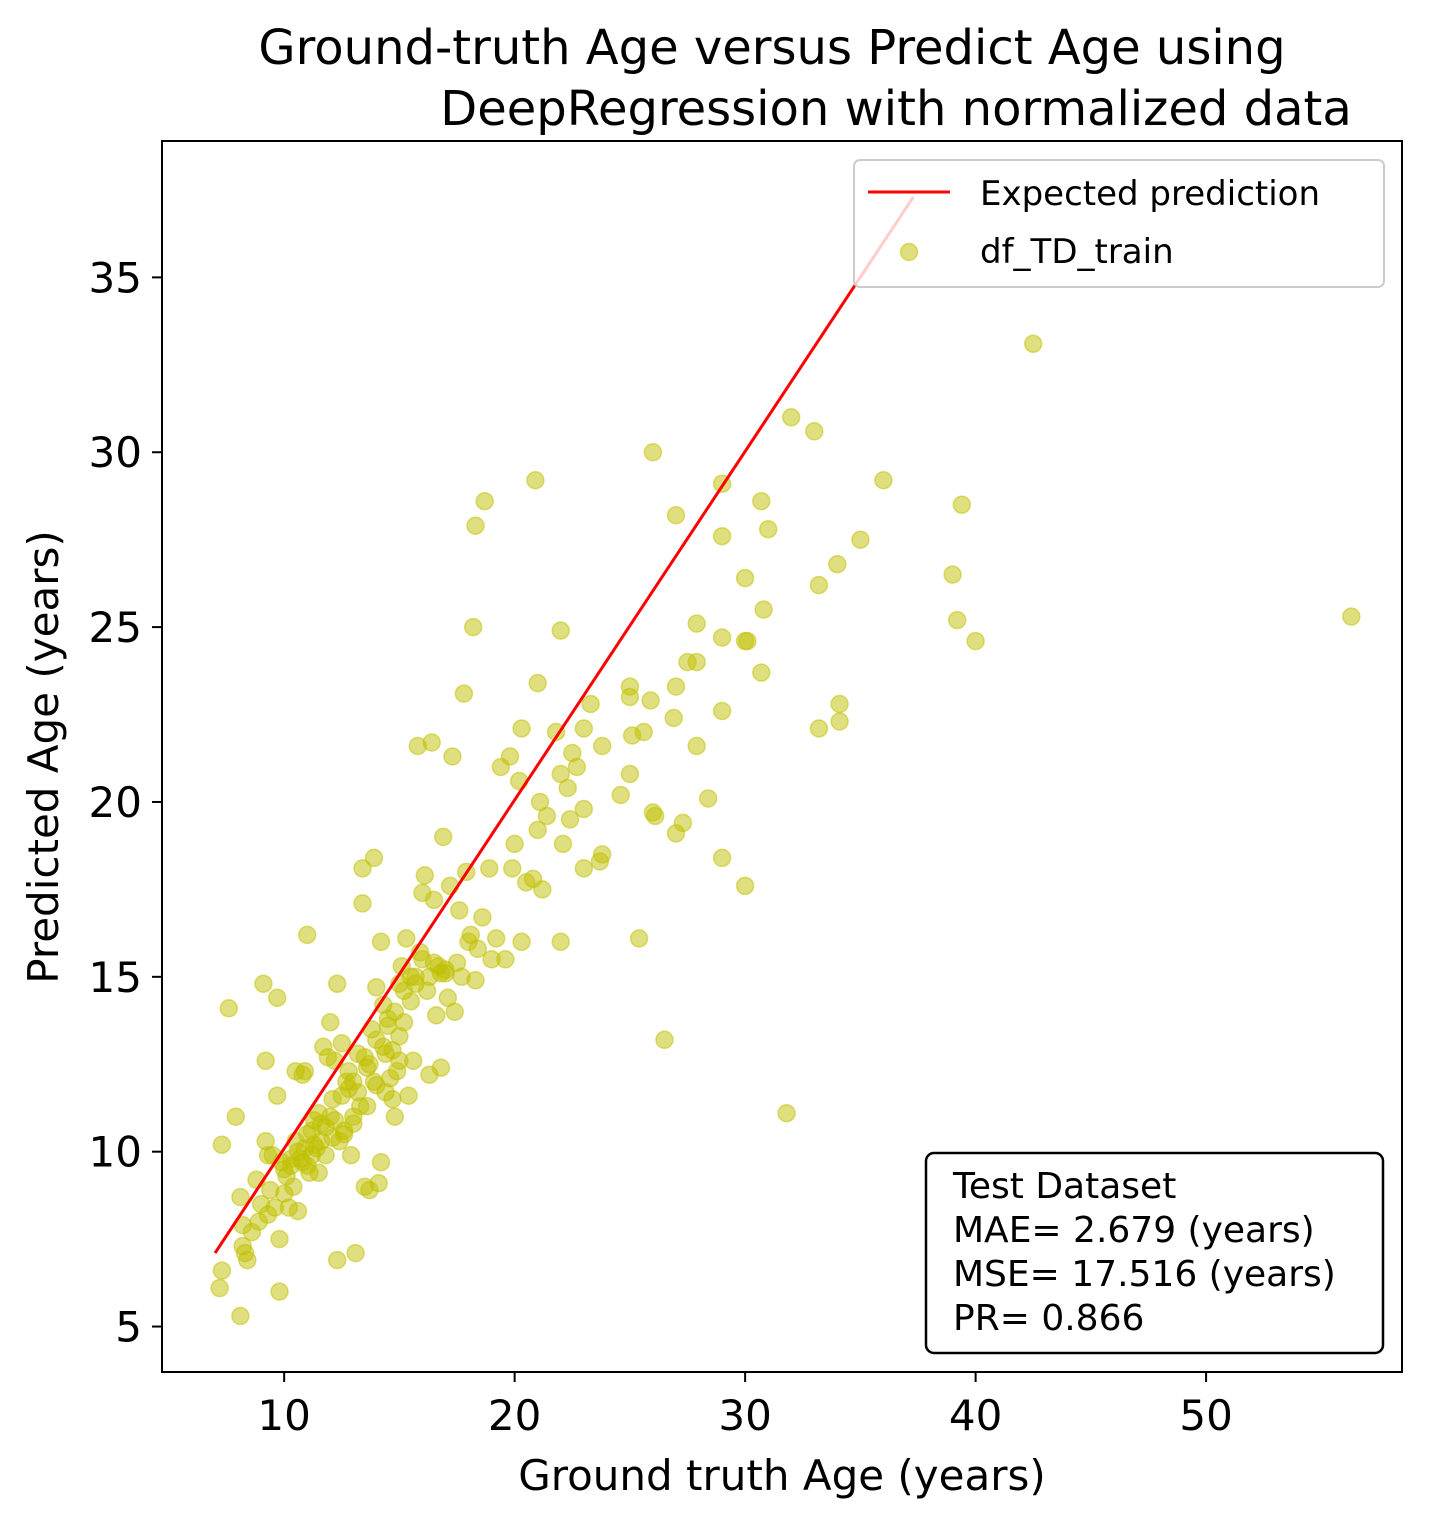 This screenshot has height=1519, width=1452. Describe the element at coordinates (1077, 252) in the screenshot. I see `legend-scatter-label: df_TD_train` at that location.